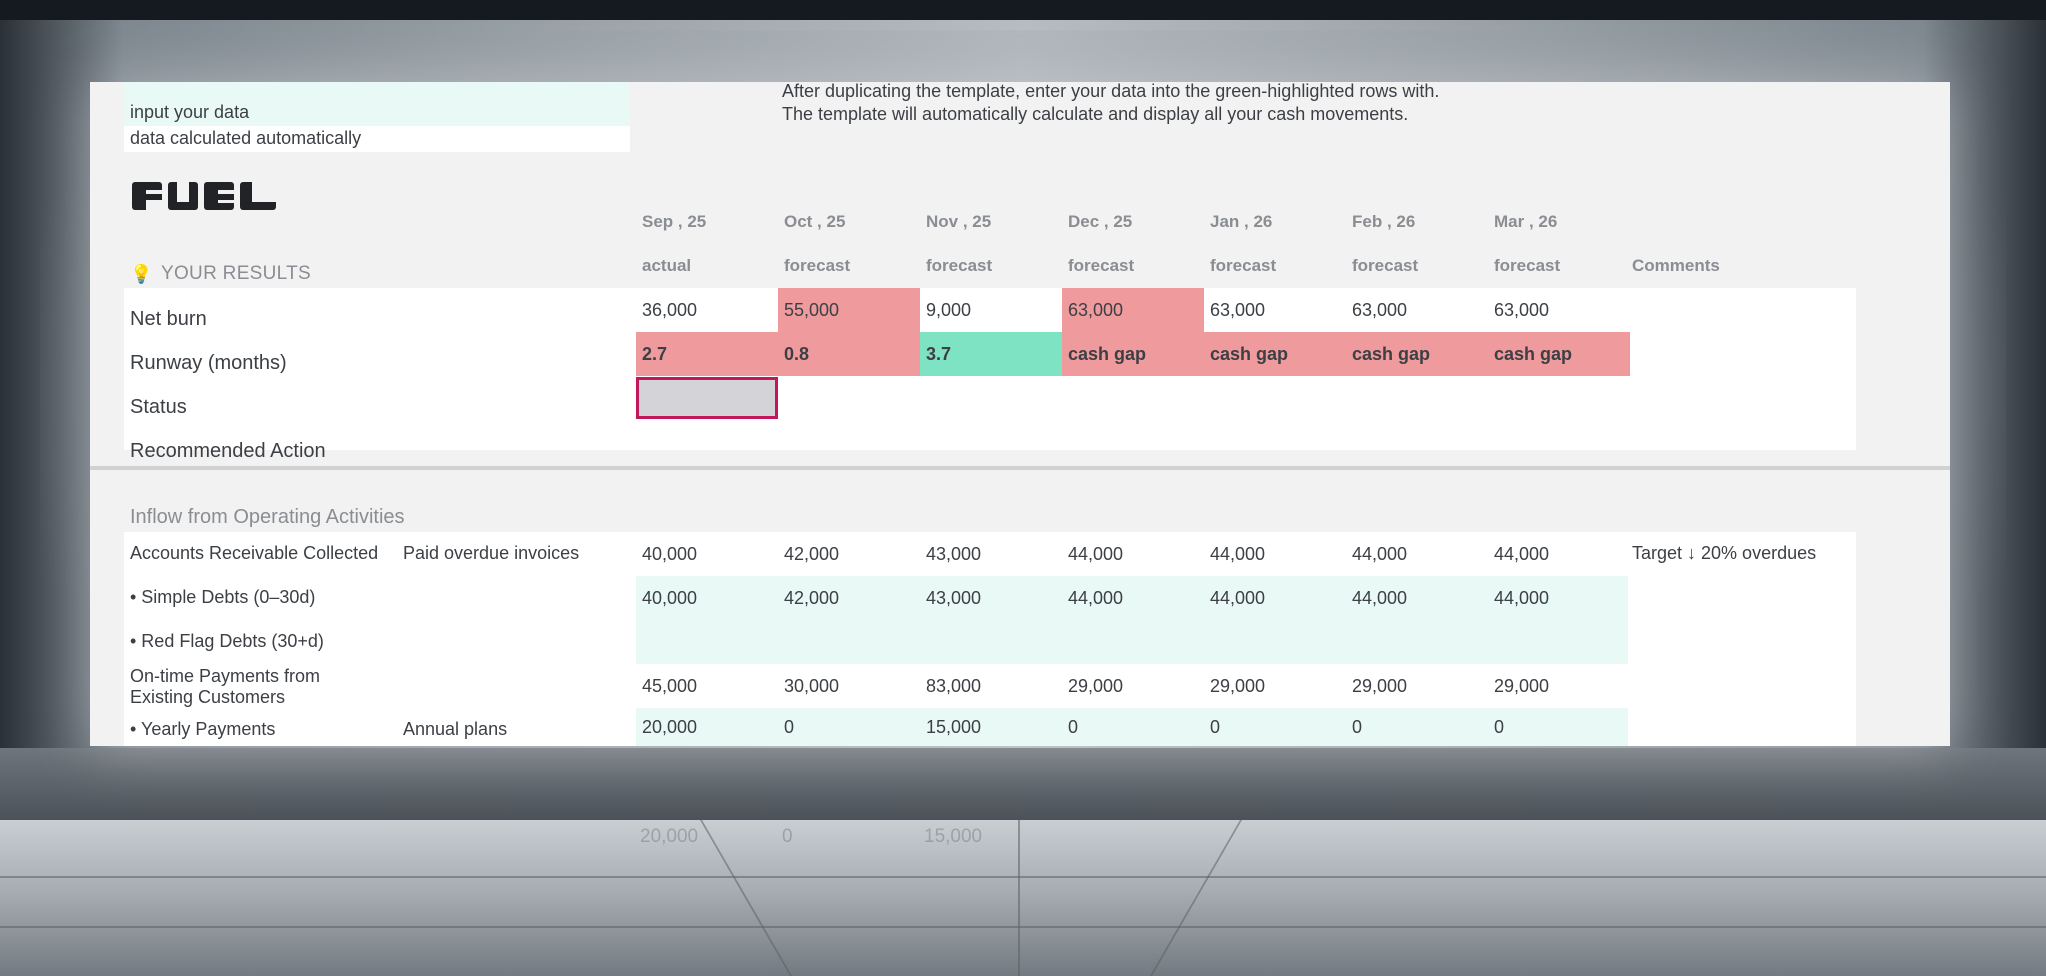  What do you see at coordinates (815, 221) in the screenshot?
I see `month-header: Oct , 25` at bounding box center [815, 221].